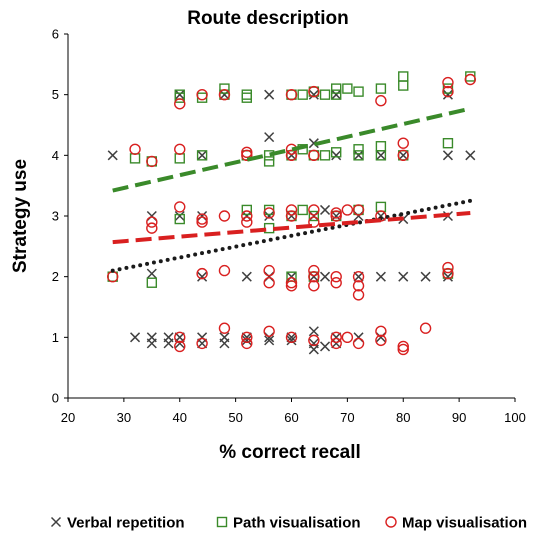 The image size is (550, 537). Describe the element at coordinates (126, 523) in the screenshot. I see `legend-label: Verbal repetition` at that location.